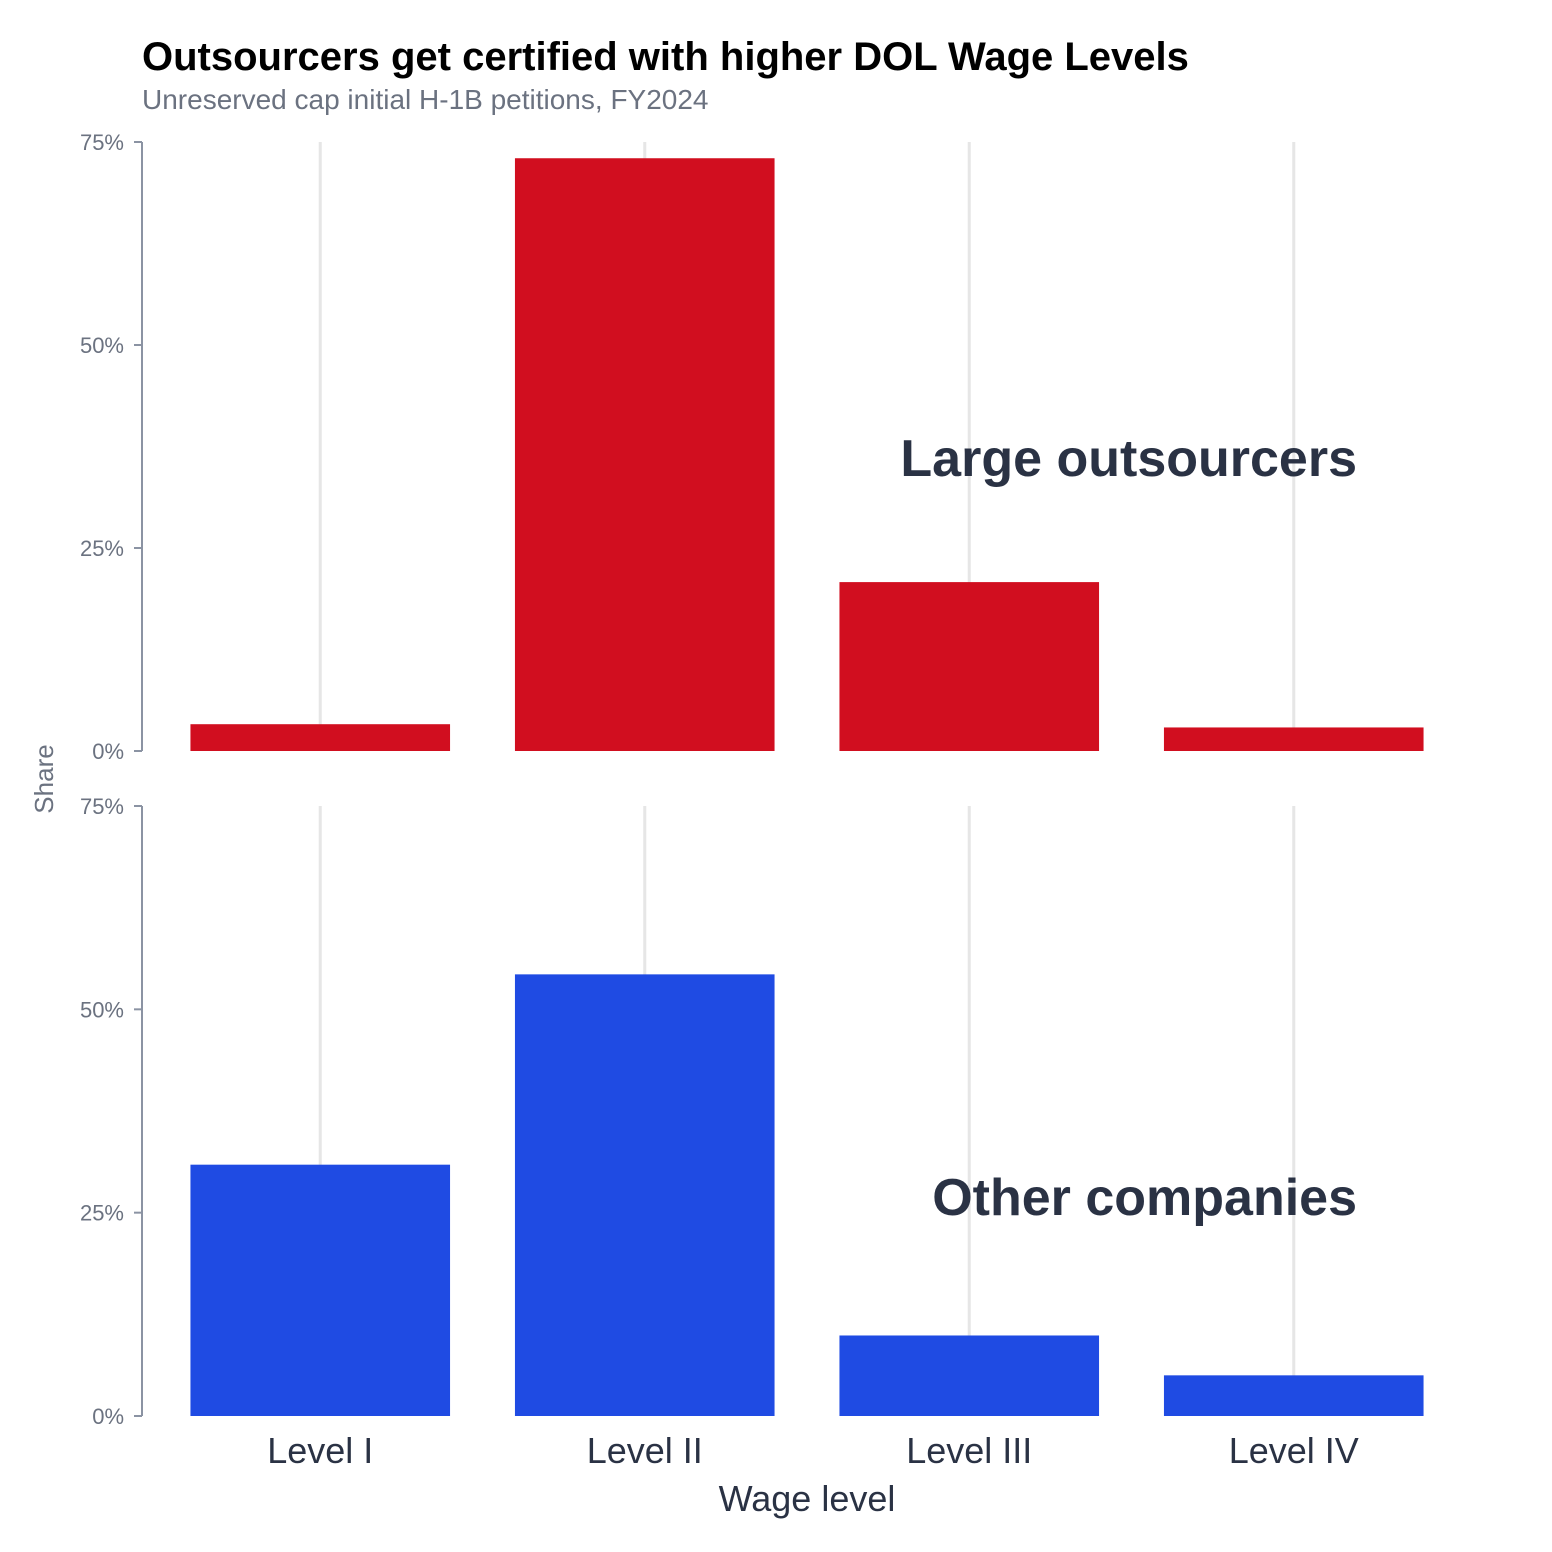 The image size is (1552, 1552). I want to click on x-tick-label: Level I, so click(320, 1450).